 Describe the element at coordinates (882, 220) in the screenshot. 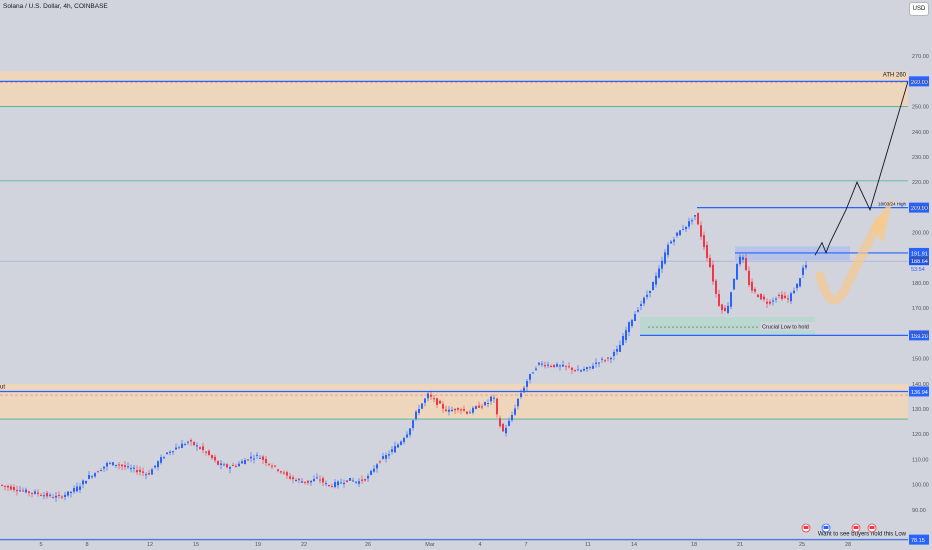

I see `projection-arrow-head` at that location.